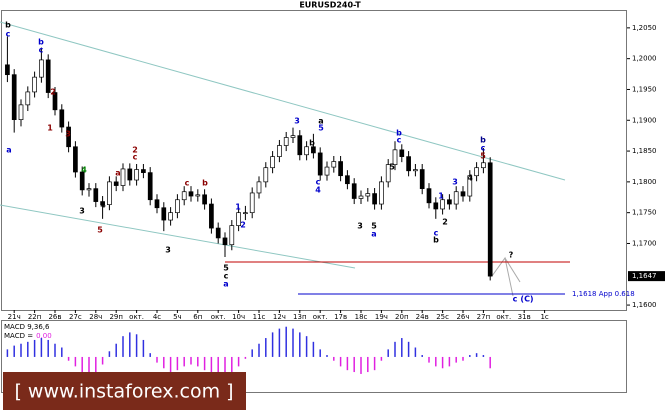  I want to click on x-tick-label: 1с, so click(544, 317).